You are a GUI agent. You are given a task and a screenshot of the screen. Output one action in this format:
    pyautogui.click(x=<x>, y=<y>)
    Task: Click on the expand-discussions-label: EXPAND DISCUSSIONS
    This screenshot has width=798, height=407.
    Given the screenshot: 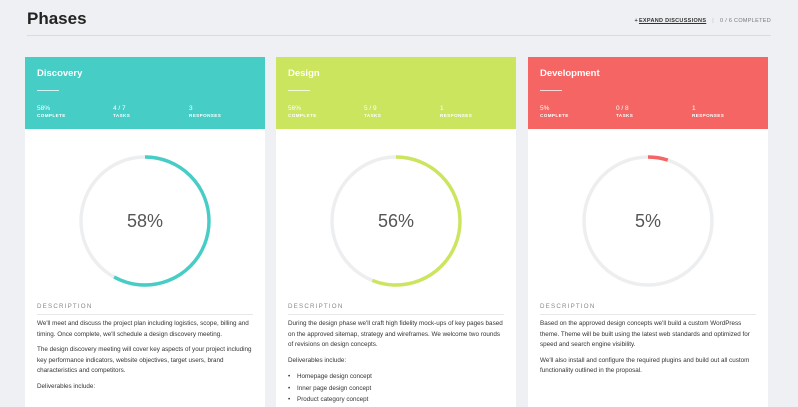 What is the action you would take?
    pyautogui.click(x=672, y=21)
    